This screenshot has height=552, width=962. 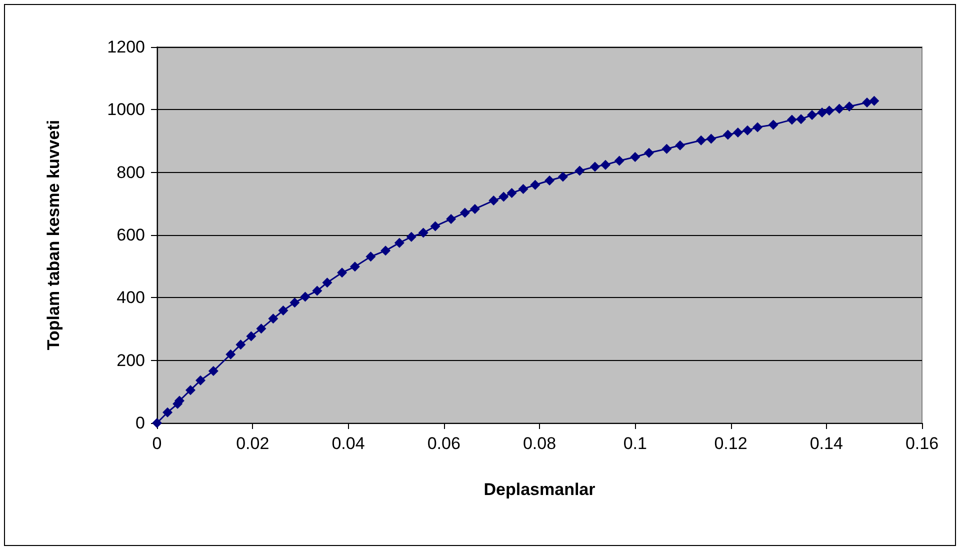 I want to click on y-tick-label: 0, so click(x=140, y=423).